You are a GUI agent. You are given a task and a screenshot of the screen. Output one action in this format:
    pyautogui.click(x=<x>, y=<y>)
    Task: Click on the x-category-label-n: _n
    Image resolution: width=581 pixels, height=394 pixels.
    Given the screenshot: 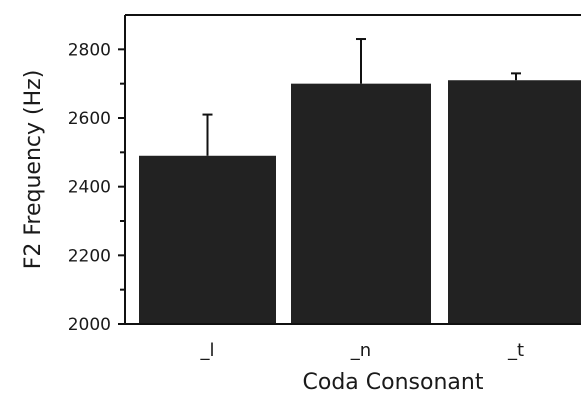 What is the action you would take?
    pyautogui.click(x=360, y=350)
    